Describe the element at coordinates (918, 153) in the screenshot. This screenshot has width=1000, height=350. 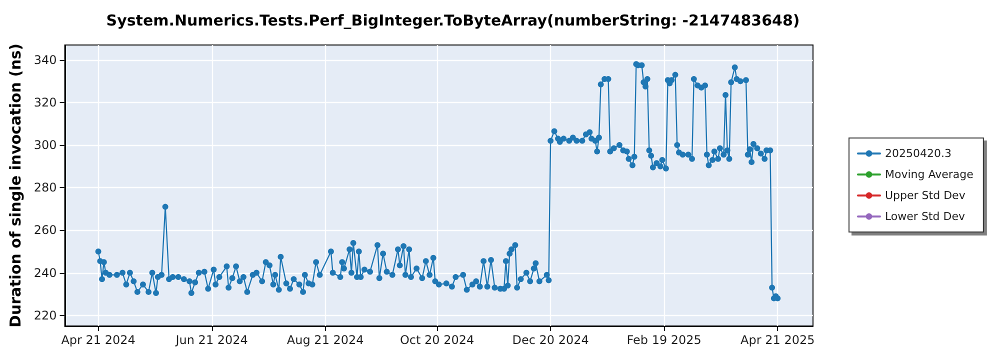
I see `legend-label: 20250420.3` at that location.